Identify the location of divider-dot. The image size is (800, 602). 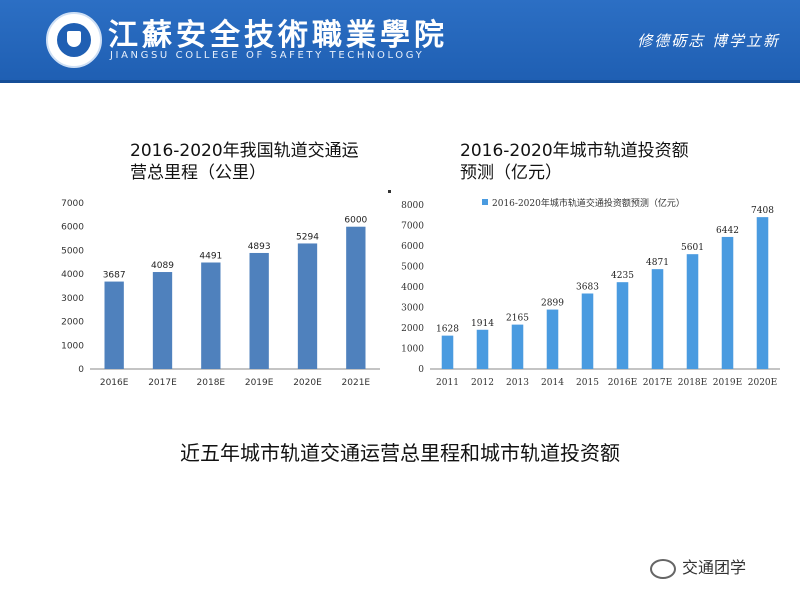
(389, 191).